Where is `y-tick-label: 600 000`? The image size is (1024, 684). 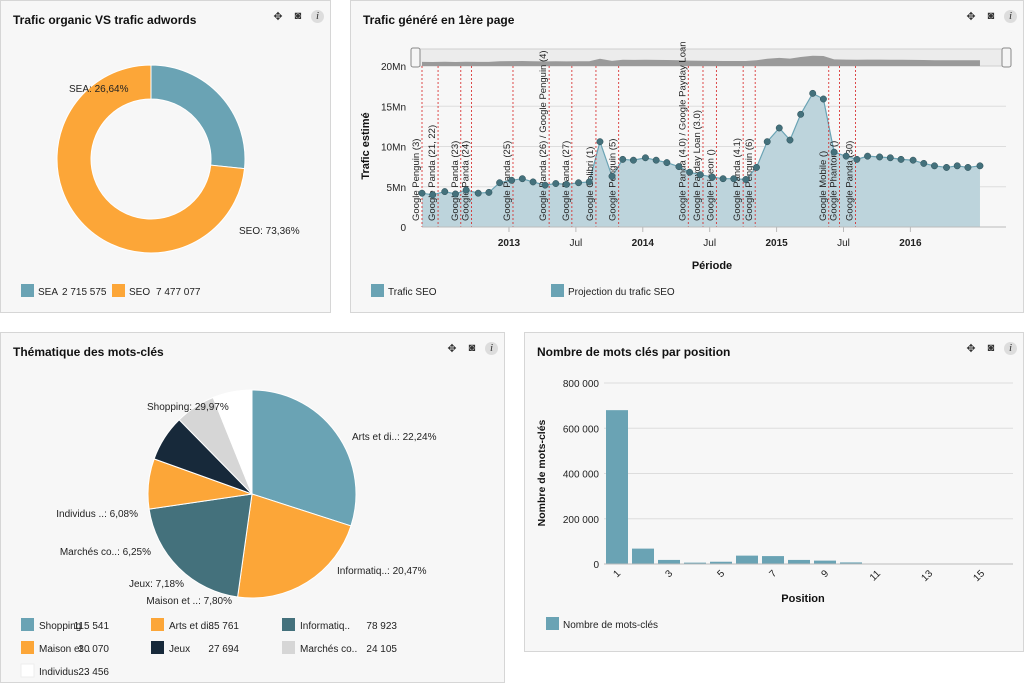 y-tick-label: 600 000 is located at coordinates (581, 429).